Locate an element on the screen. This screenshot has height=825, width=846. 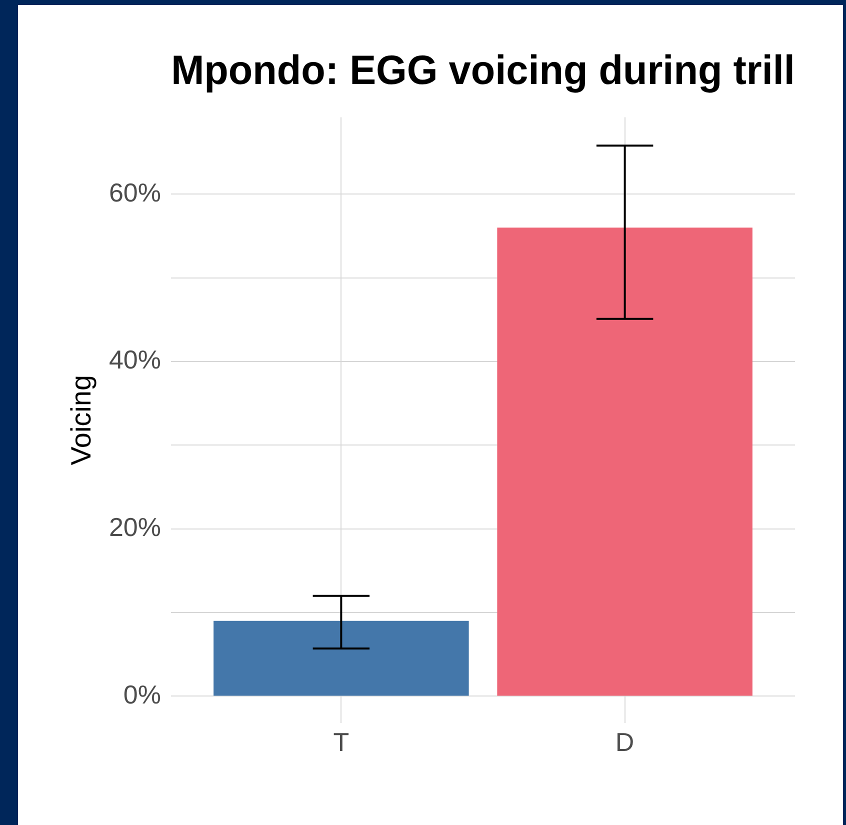
y-tick-label: 40% is located at coordinates (134, 359).